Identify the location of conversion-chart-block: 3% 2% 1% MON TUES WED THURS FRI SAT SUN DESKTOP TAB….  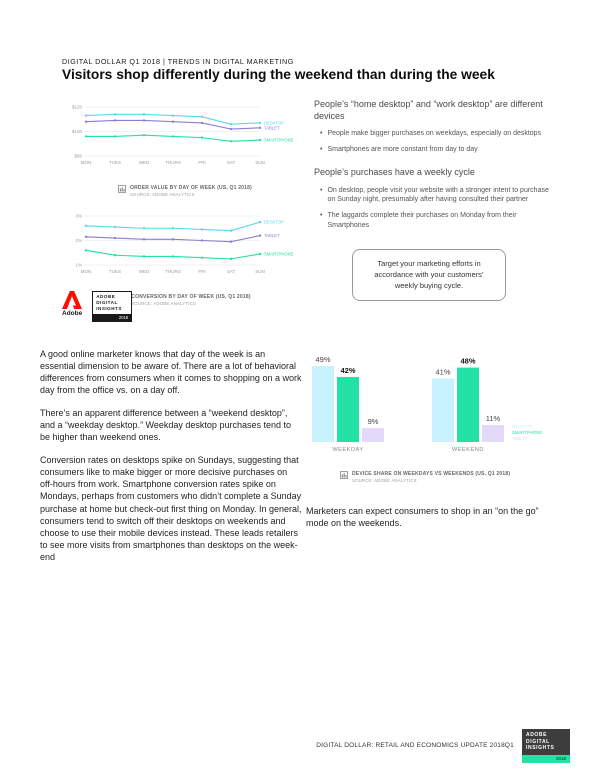
(185, 257).